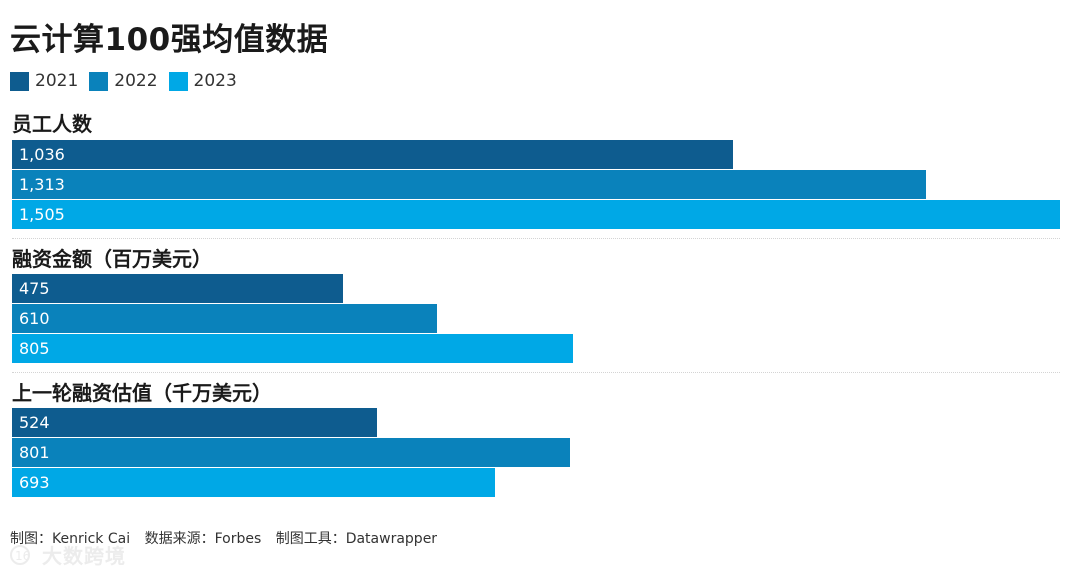  Describe the element at coordinates (224, 318) in the screenshot. I see `panel-2-bar-2022` at that location.